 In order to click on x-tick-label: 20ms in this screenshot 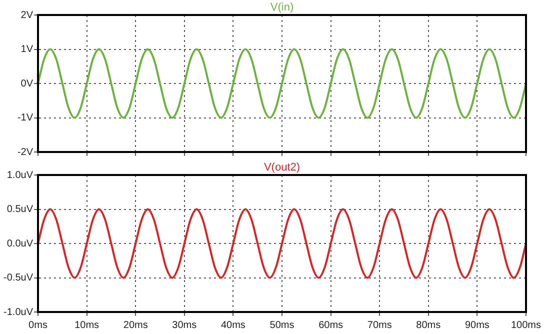, I will do `click(135, 325)`.